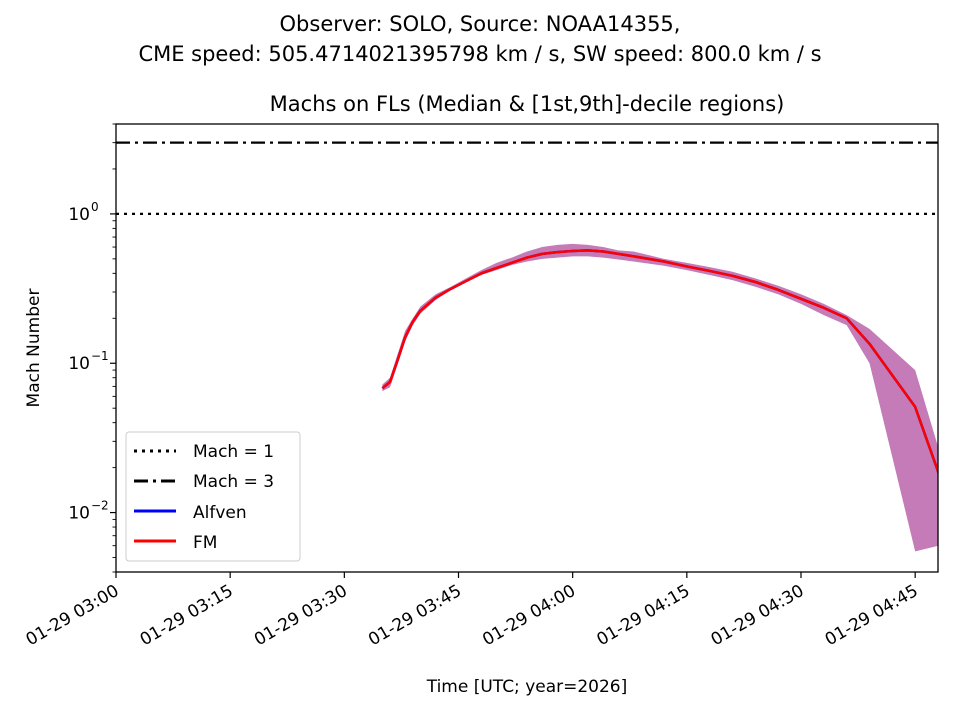 The image size is (960, 720). I want to click on x-tick-label: 01-29 03:15, so click(187, 615).